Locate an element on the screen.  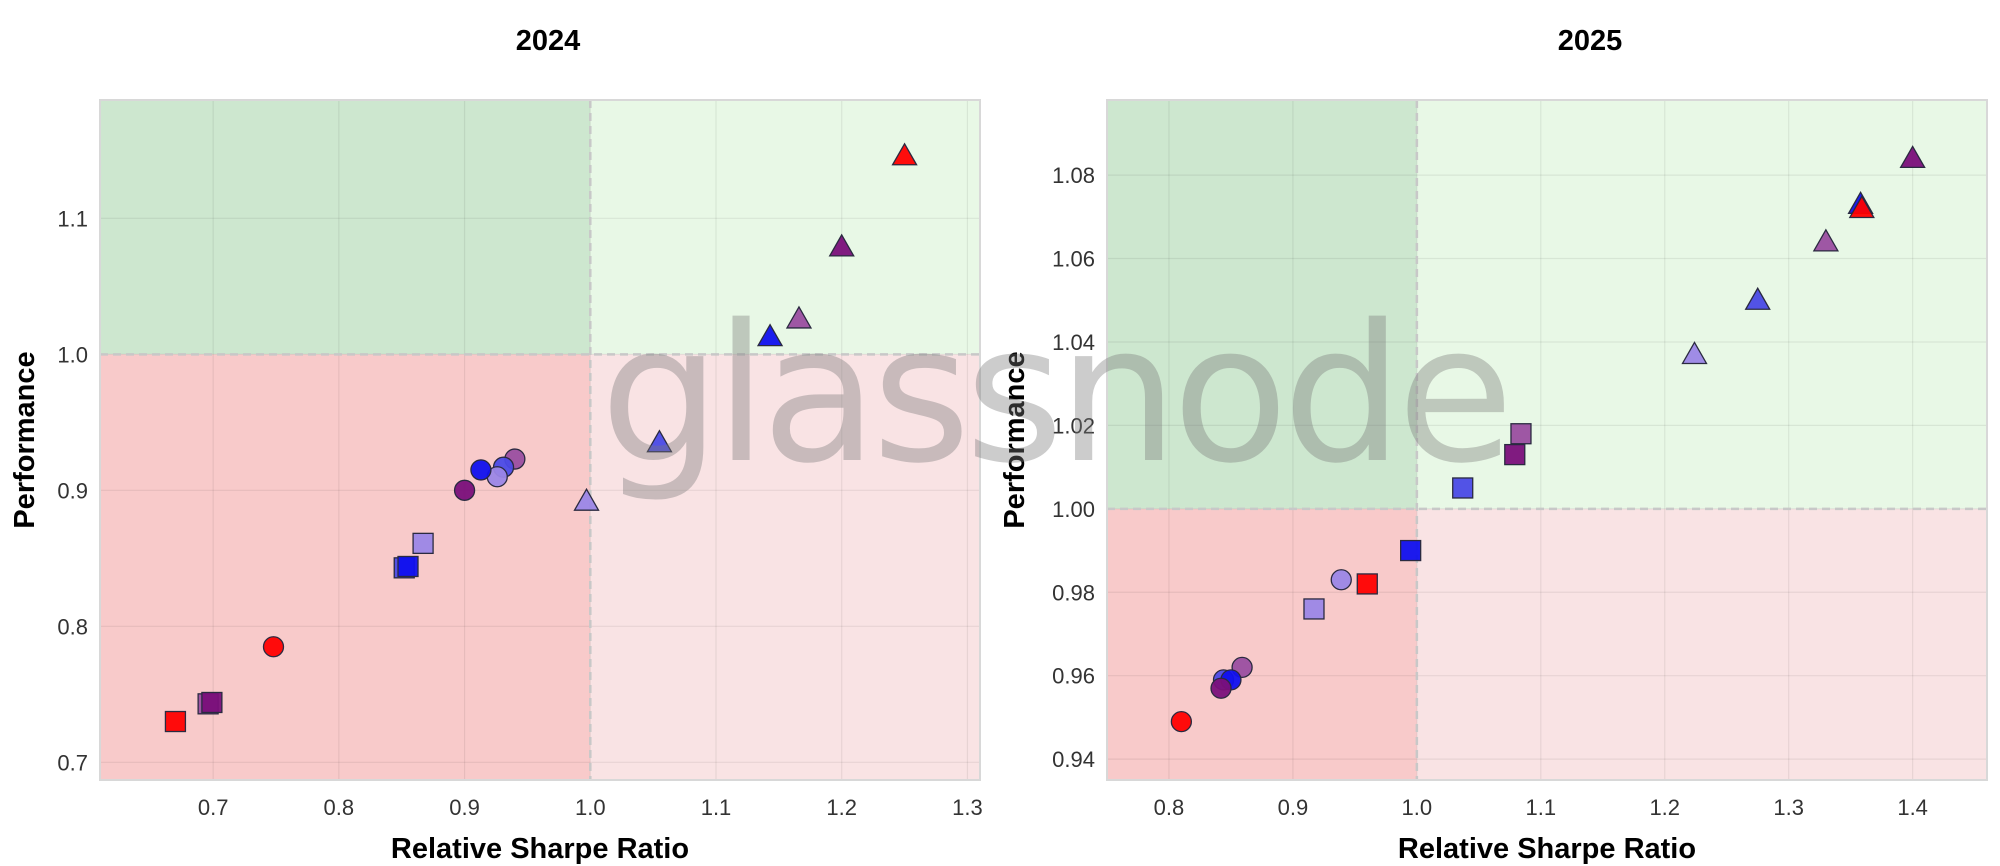
chart-title: 2024 is located at coordinates (548, 41).